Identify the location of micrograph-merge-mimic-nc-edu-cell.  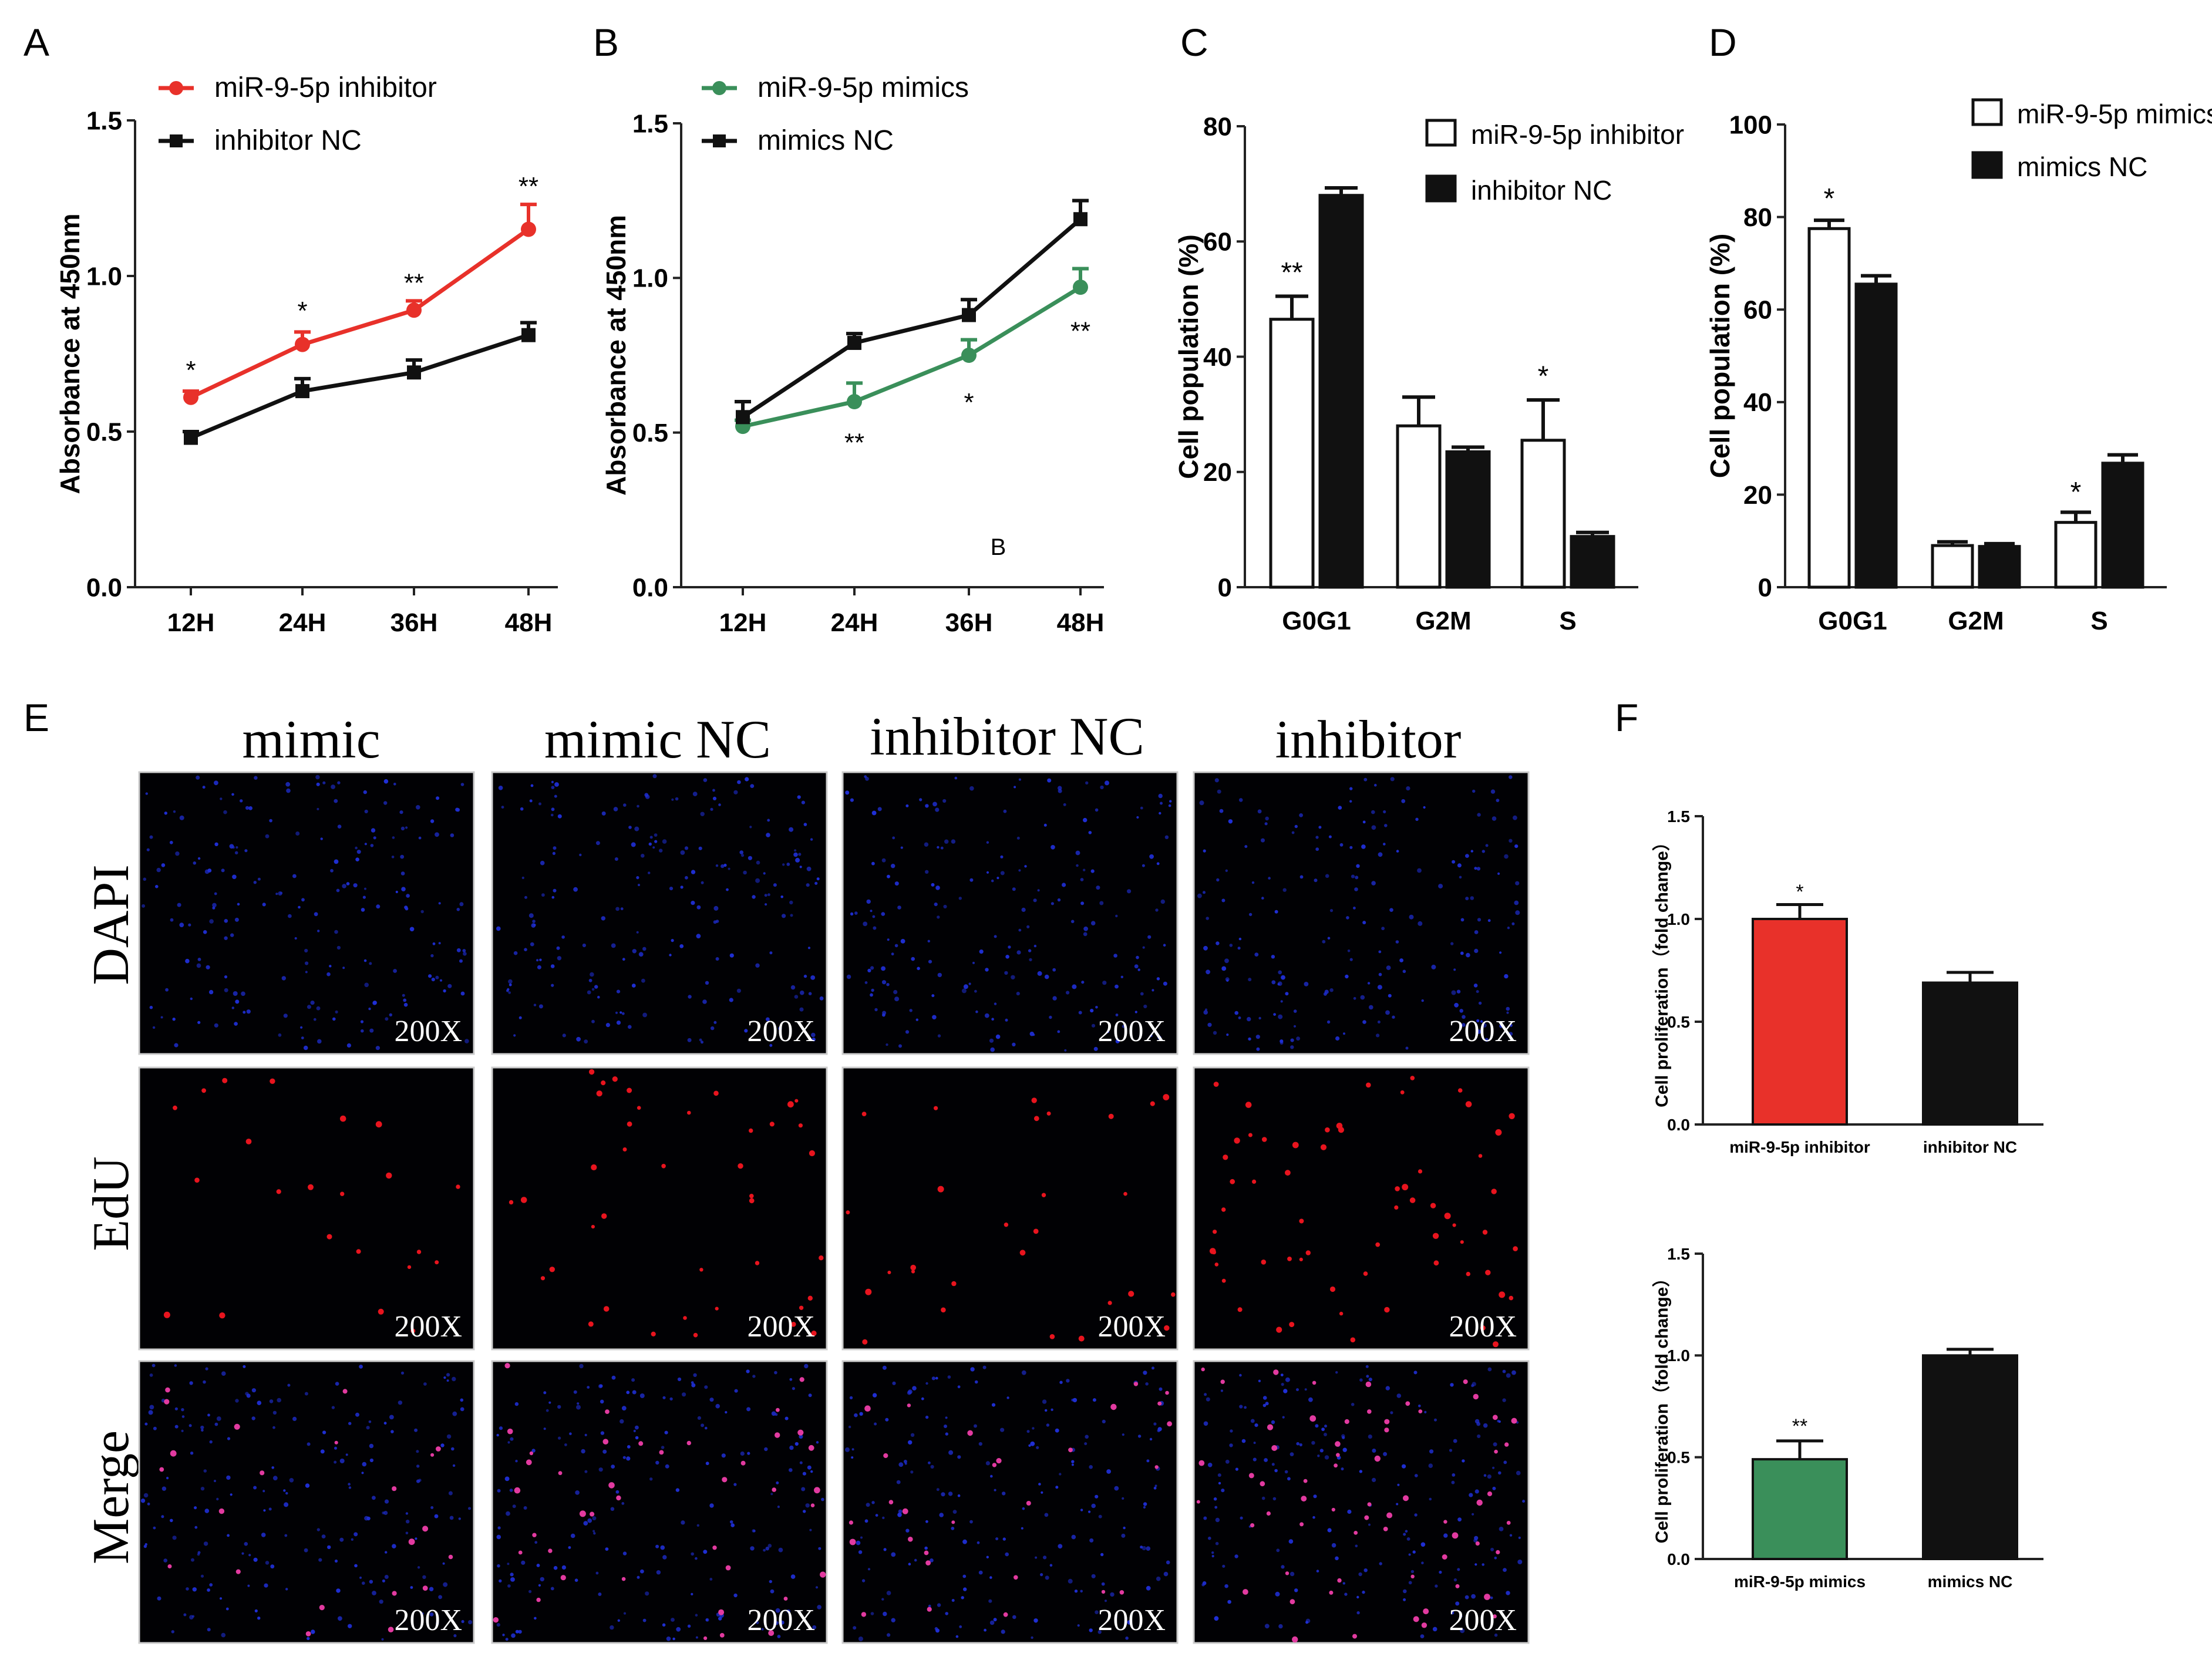
(823, 1574).